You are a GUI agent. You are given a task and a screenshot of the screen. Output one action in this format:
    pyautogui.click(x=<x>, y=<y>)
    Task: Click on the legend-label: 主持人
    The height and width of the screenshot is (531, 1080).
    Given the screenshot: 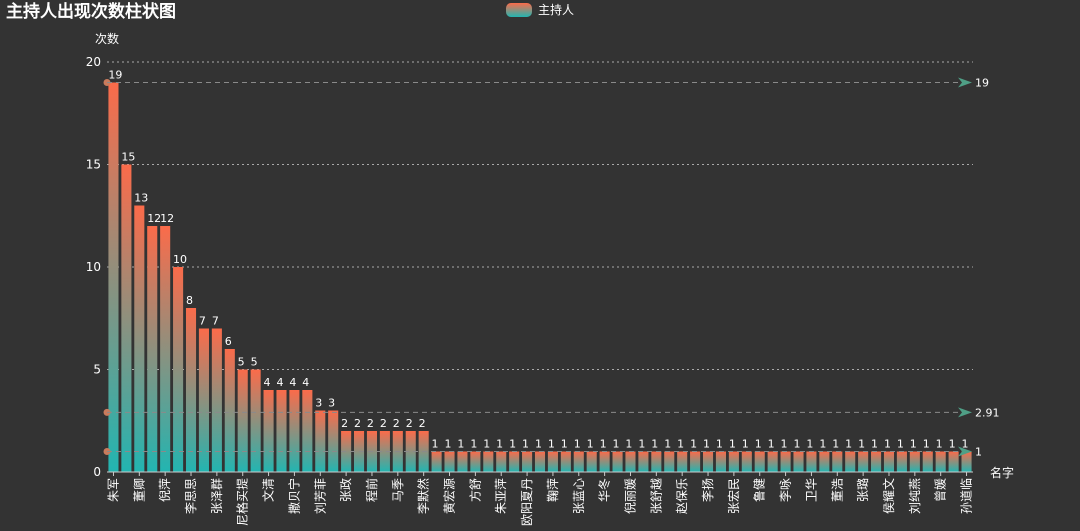 What is the action you would take?
    pyautogui.click(x=556, y=9)
    